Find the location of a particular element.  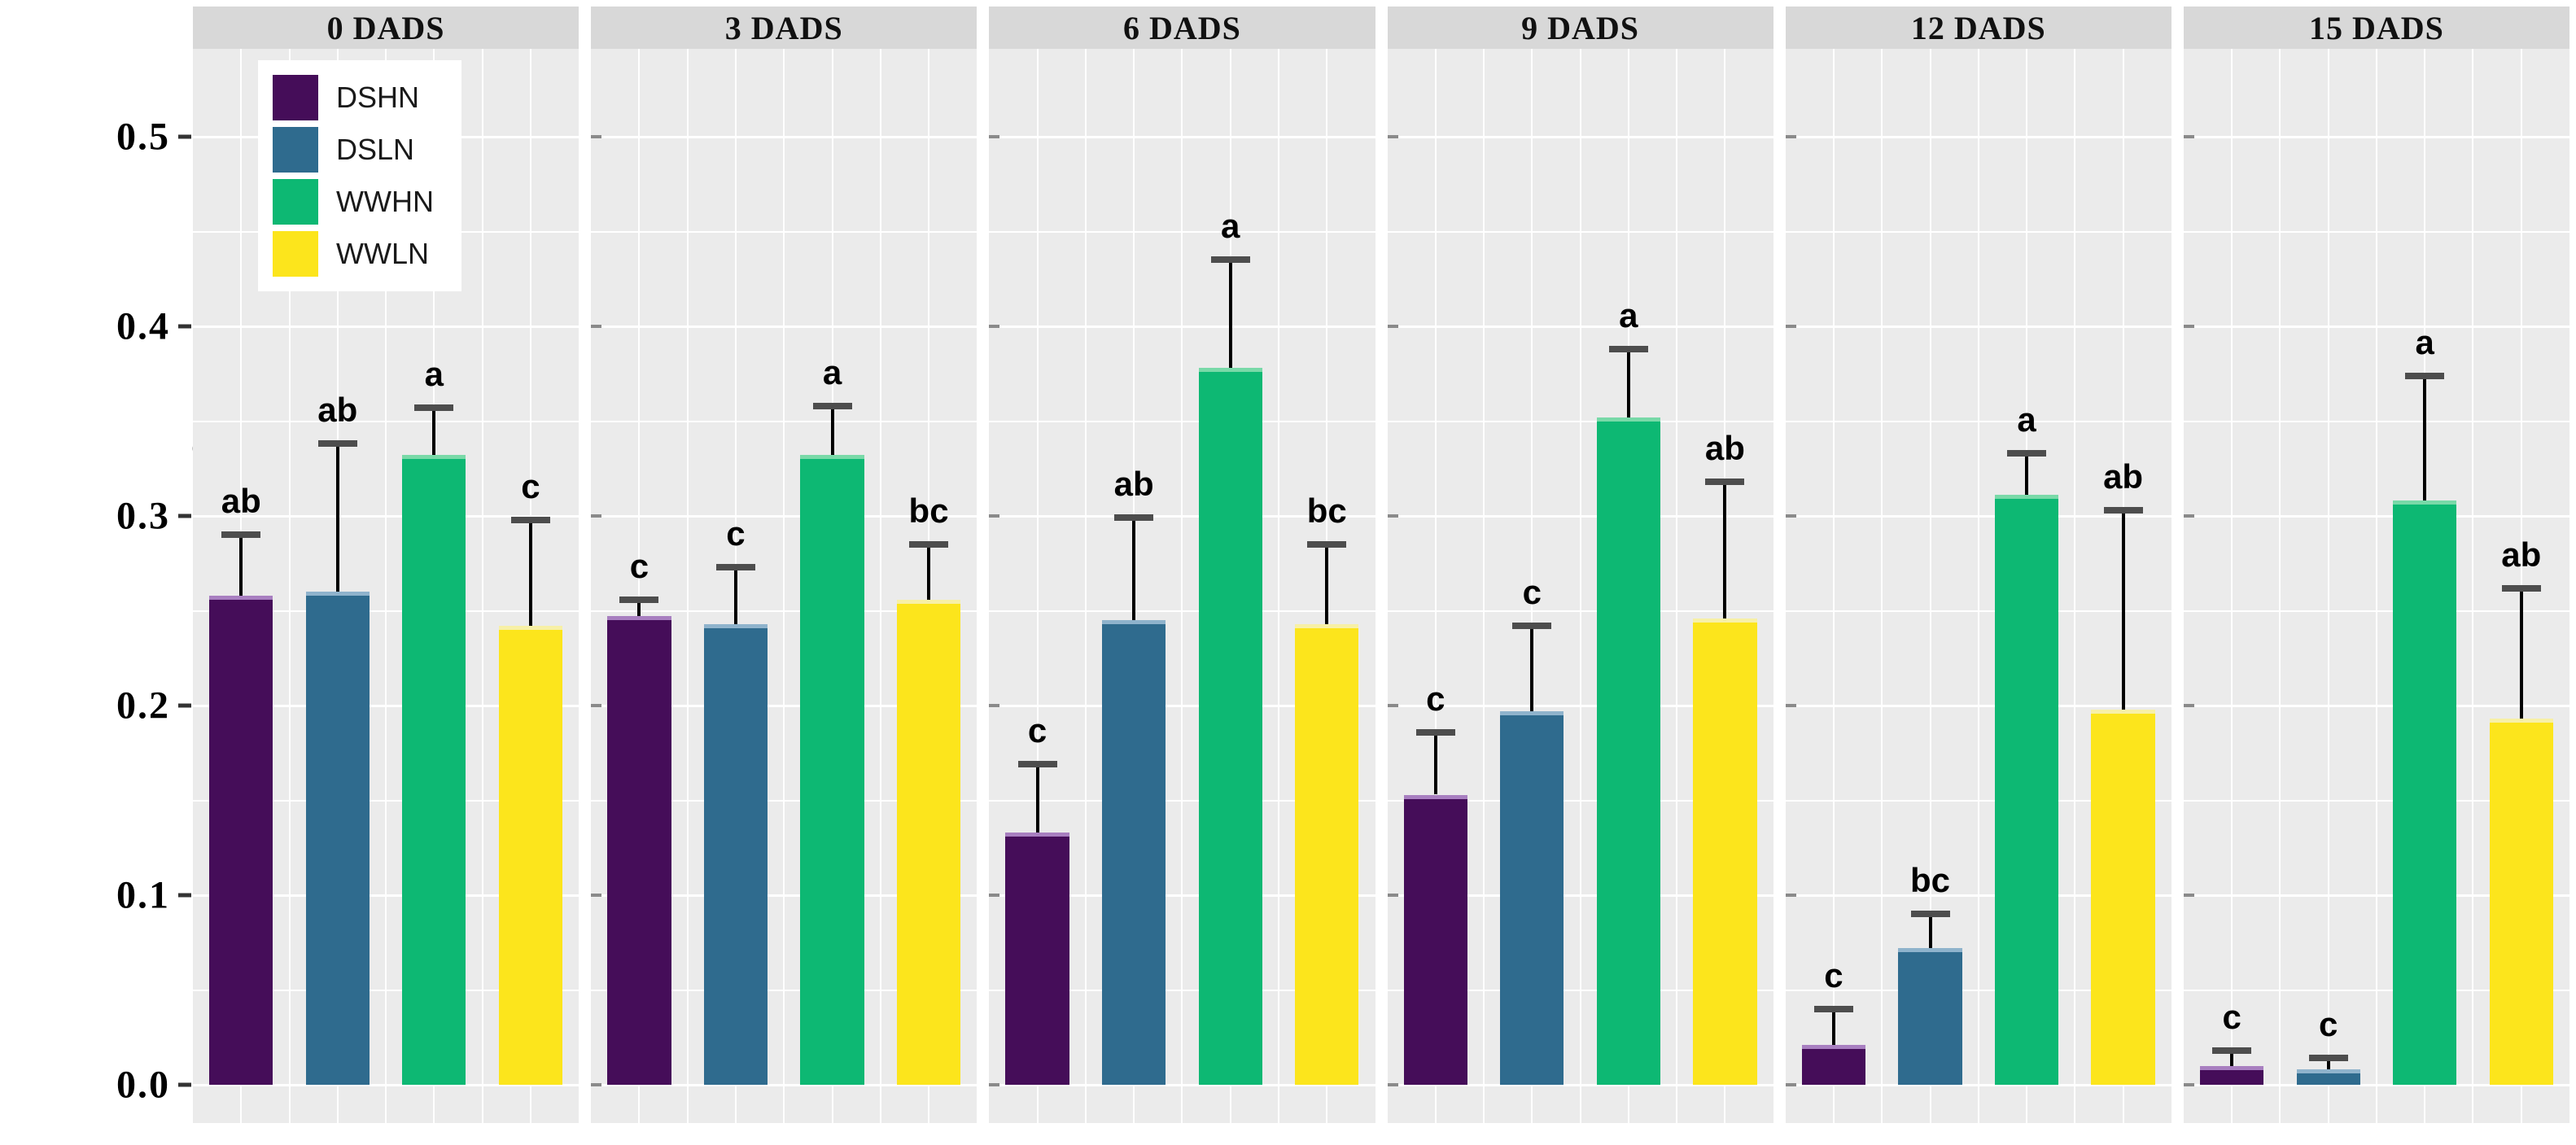

legend: DSHN DSLN WWHN WWLN is located at coordinates (359, 175).